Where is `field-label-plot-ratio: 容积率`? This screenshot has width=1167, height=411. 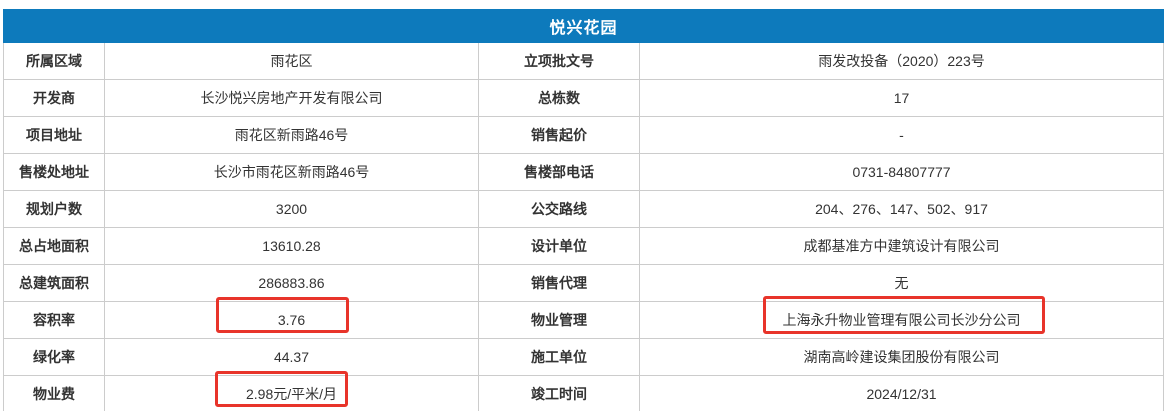
field-label-plot-ratio: 容积率 is located at coordinates (54, 320).